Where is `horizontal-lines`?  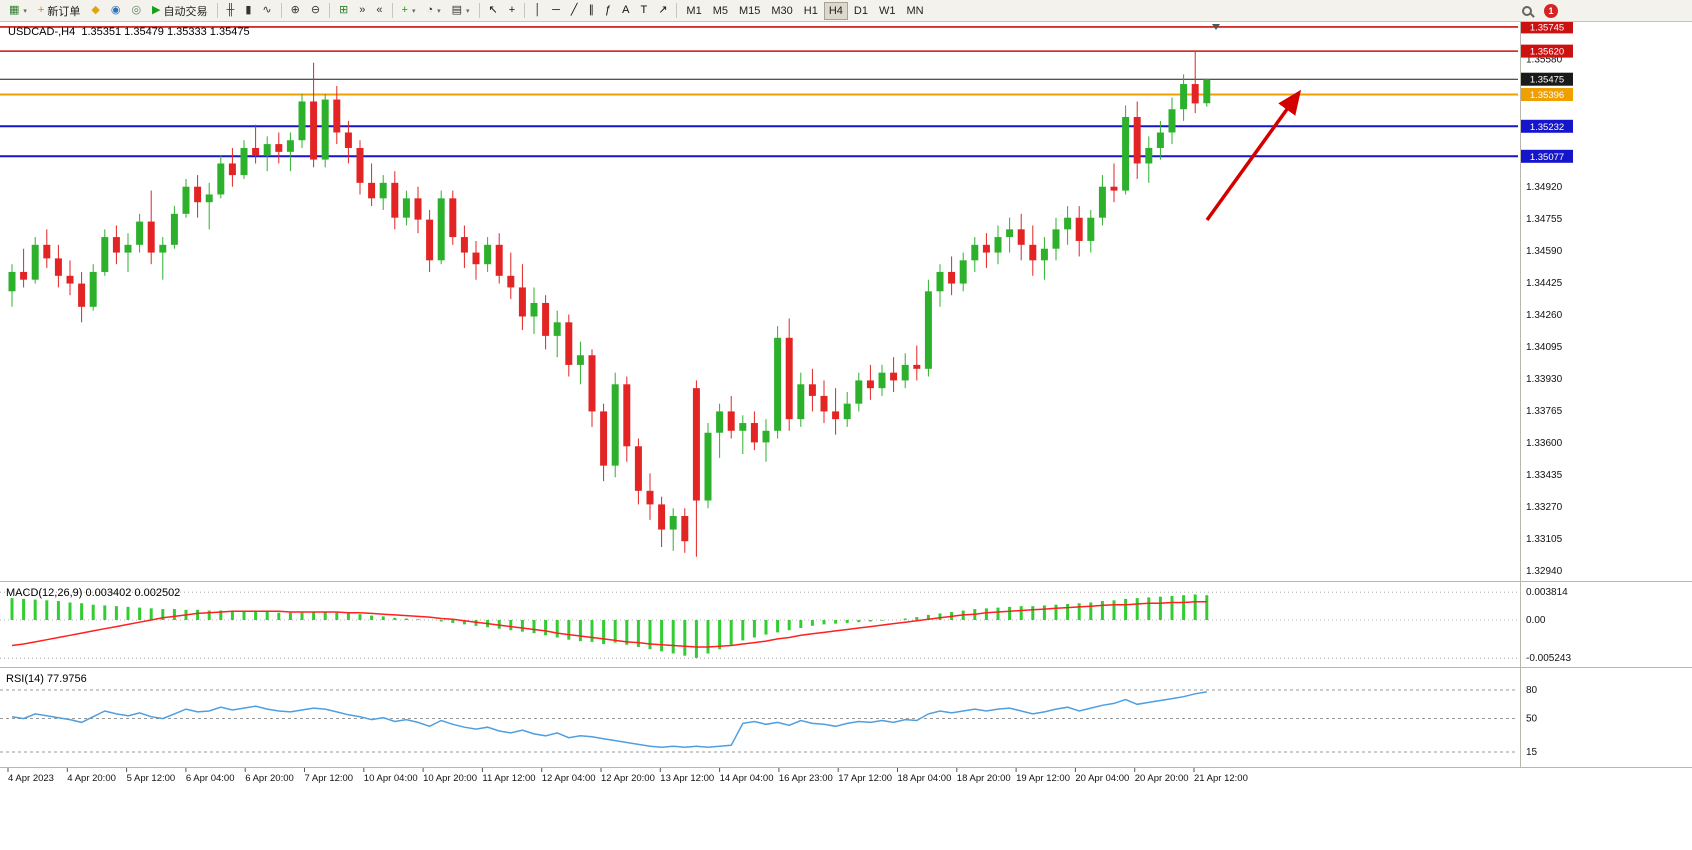 horizontal-lines is located at coordinates (759, 92).